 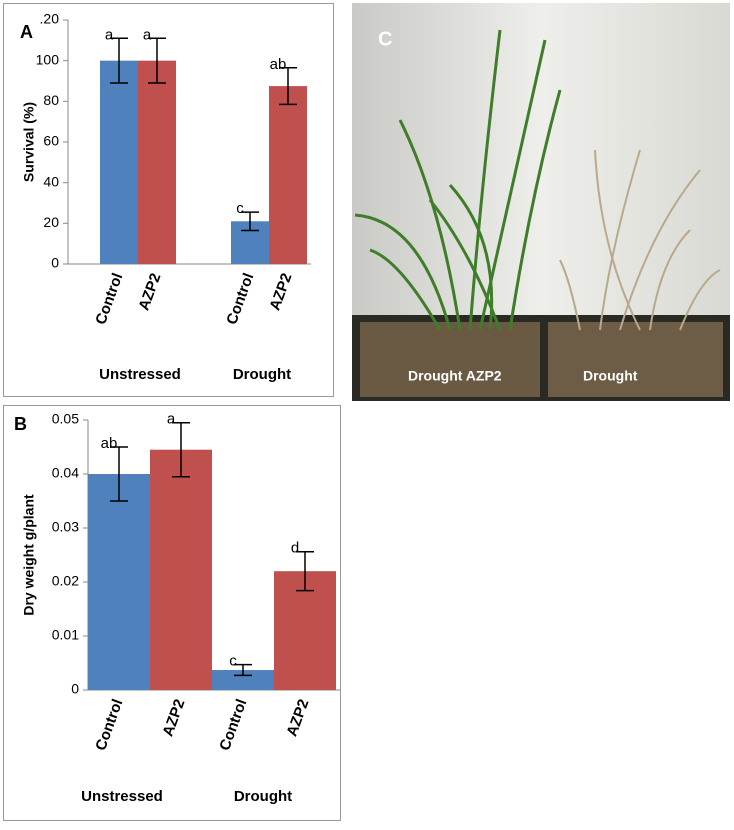 What do you see at coordinates (385, 39) in the screenshot?
I see `panel-label: C` at bounding box center [385, 39].